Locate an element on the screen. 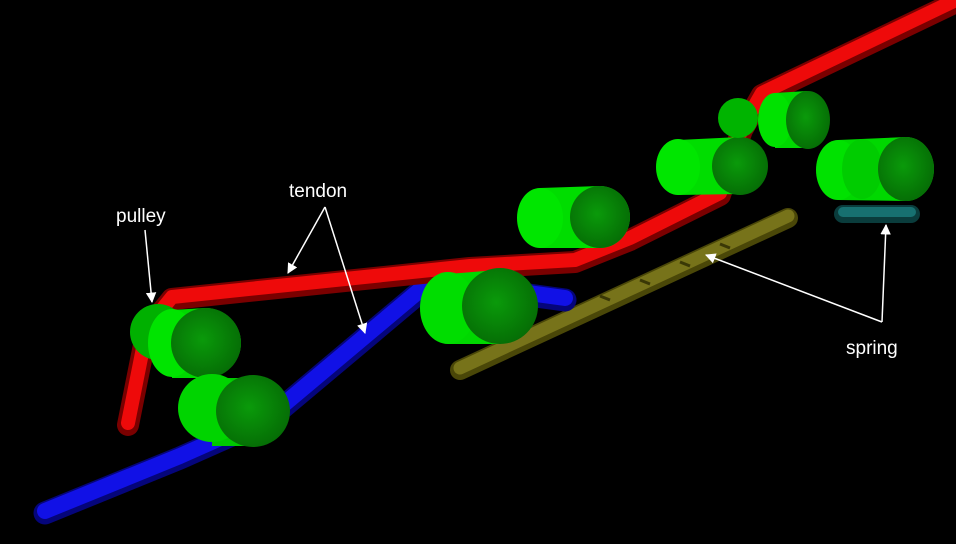 The height and width of the screenshot is (544, 956). tendon-label: tendon is located at coordinates (318, 191).